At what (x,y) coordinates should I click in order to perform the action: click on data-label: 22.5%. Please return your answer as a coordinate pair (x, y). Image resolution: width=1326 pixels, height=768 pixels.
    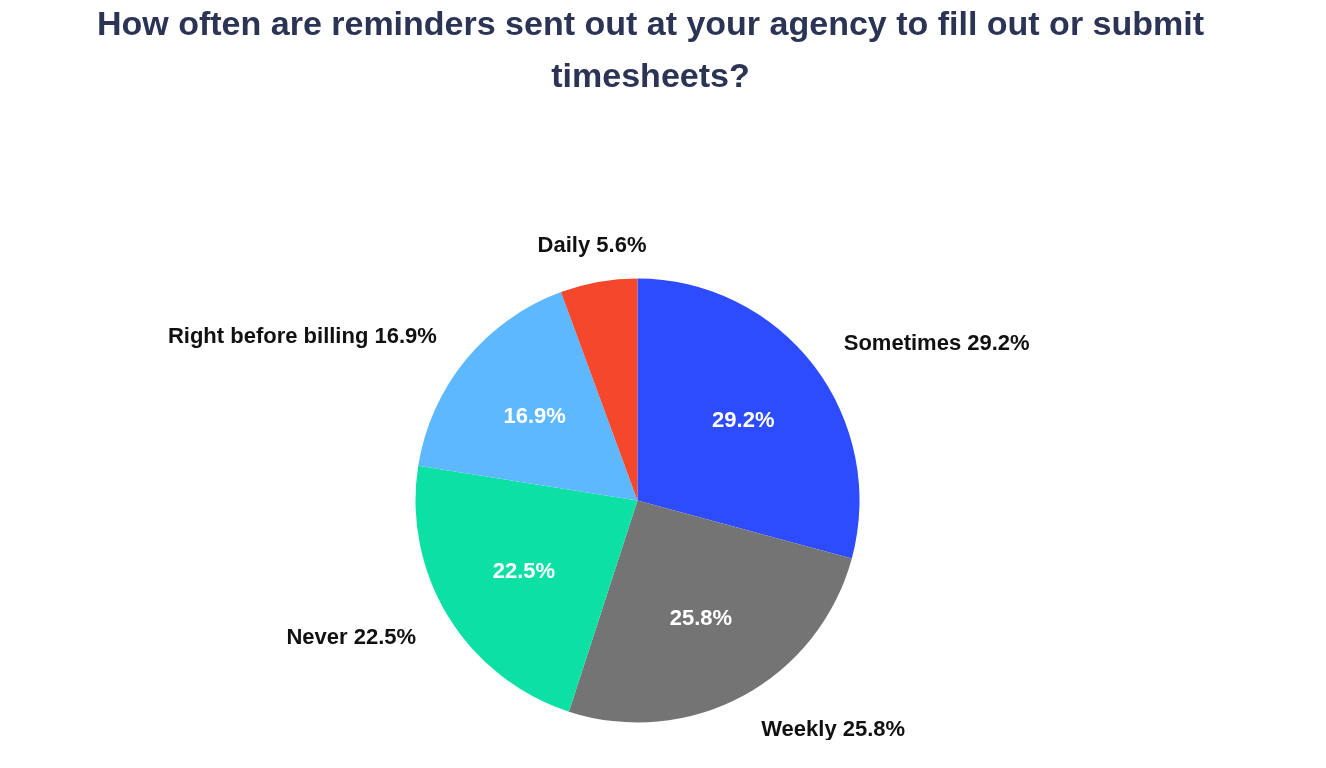
    Looking at the image, I should click on (524, 570).